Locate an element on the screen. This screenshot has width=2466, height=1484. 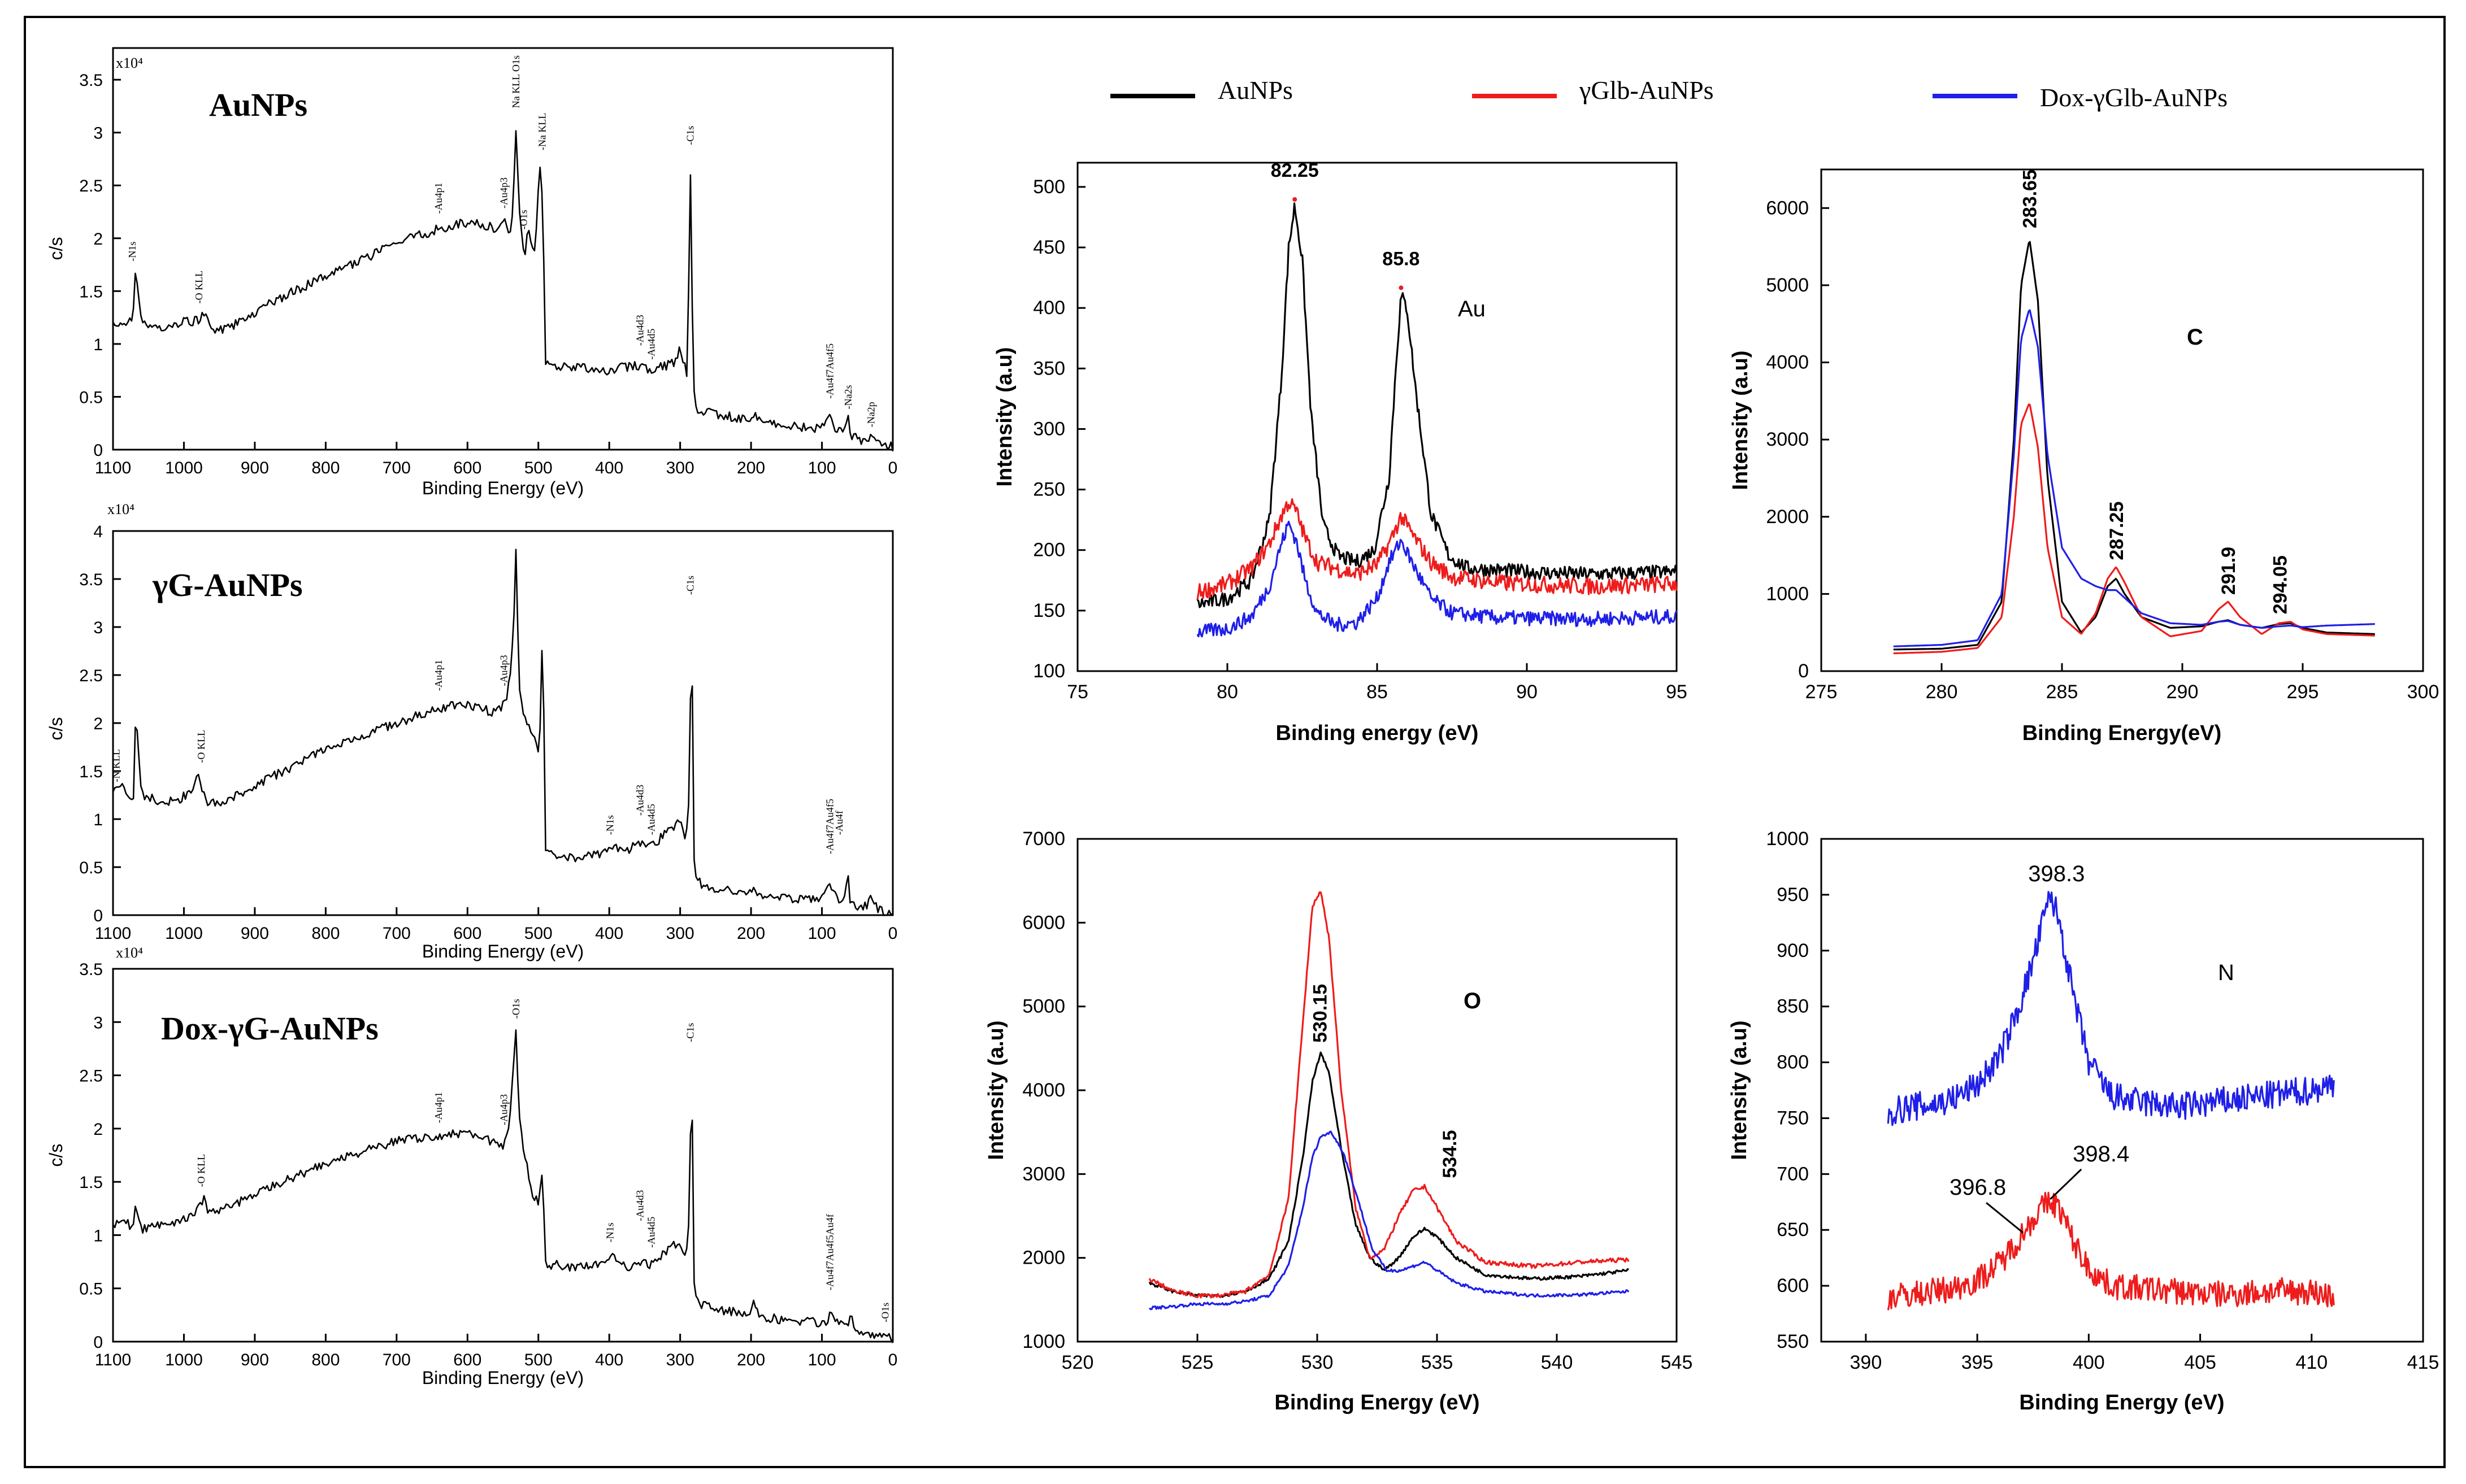
survey2-xtick-label: 1000 is located at coordinates (184, 934).